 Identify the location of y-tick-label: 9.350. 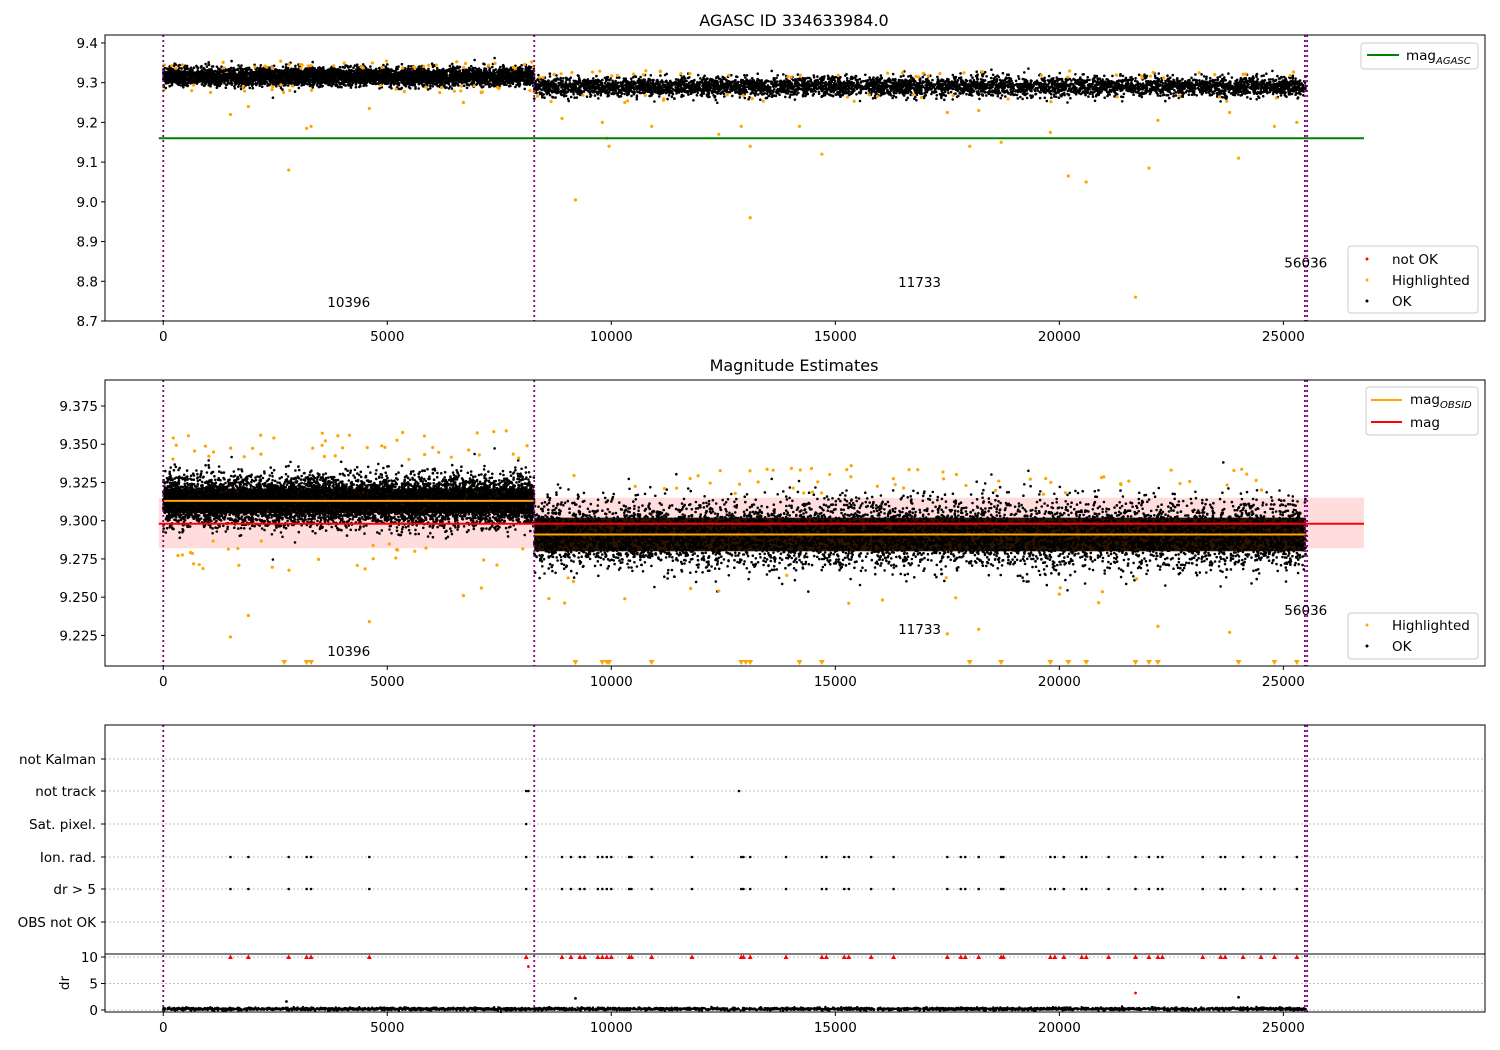
(78, 445).